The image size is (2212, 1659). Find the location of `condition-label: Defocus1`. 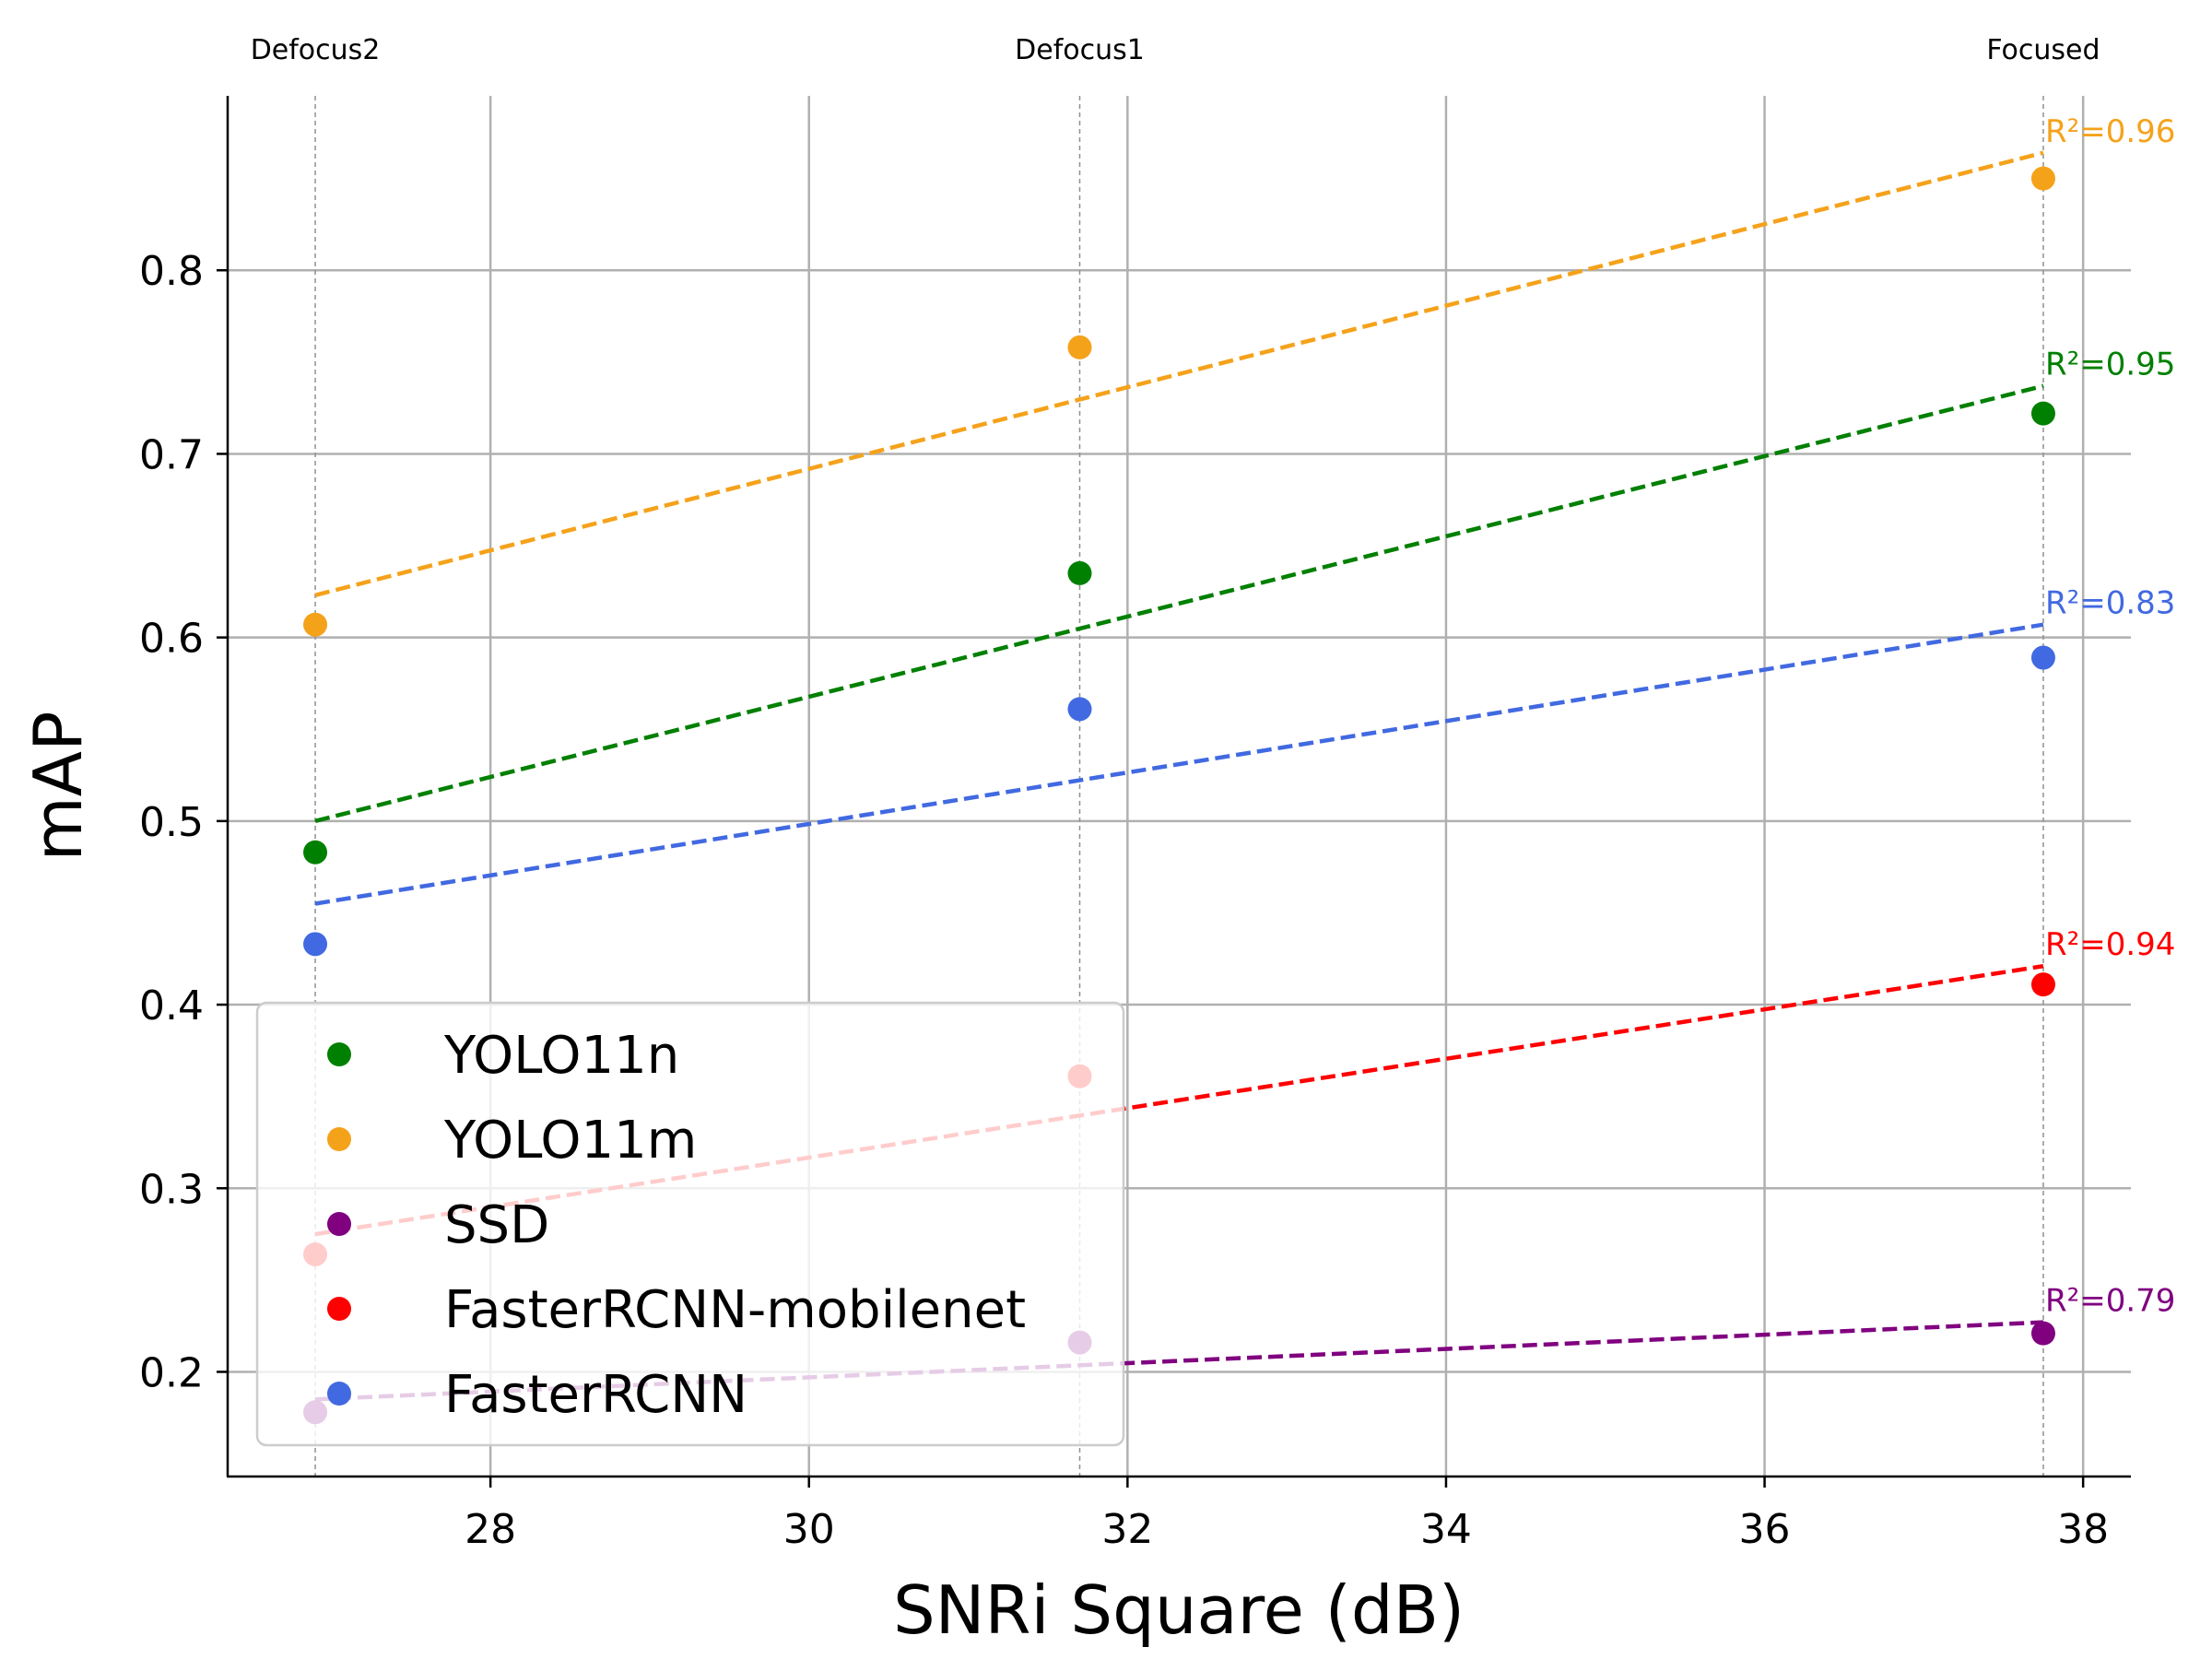

condition-label: Defocus1 is located at coordinates (1080, 50).